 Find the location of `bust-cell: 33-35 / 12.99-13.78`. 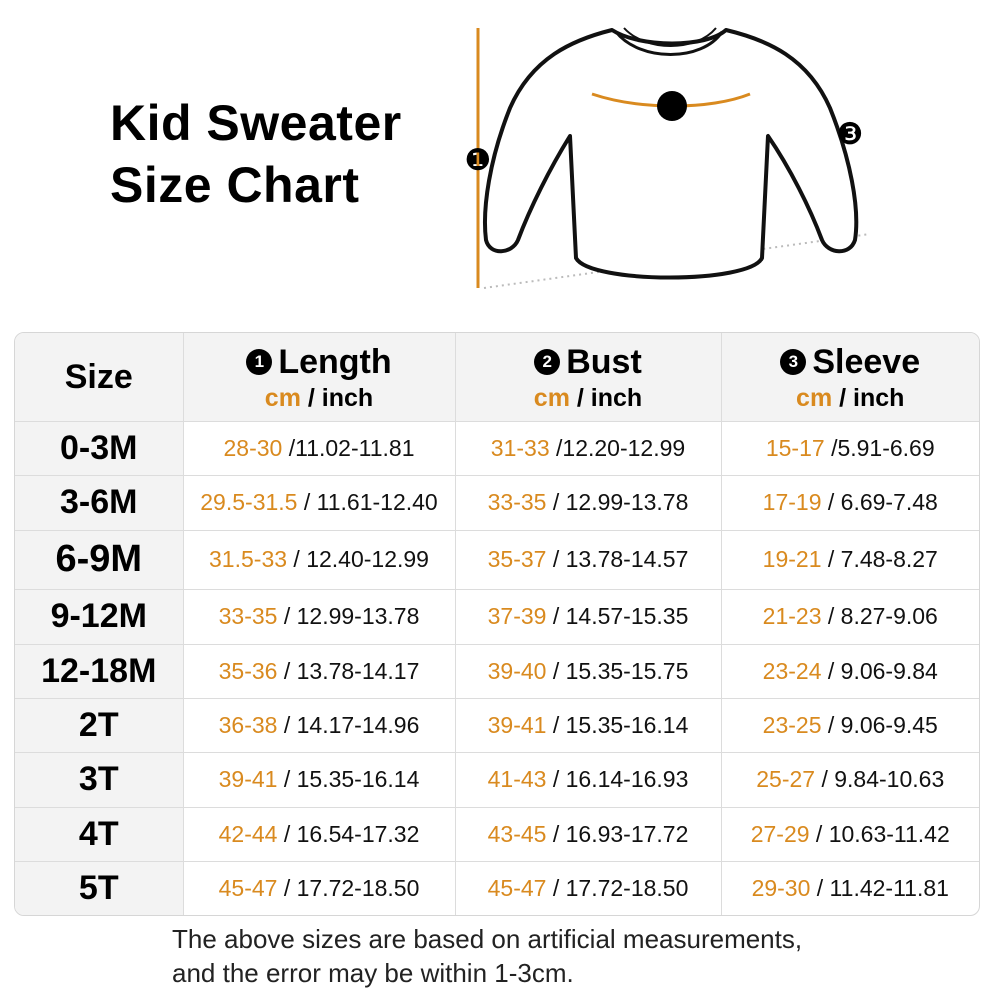

bust-cell: 33-35 / 12.99-13.78 is located at coordinates (588, 503).